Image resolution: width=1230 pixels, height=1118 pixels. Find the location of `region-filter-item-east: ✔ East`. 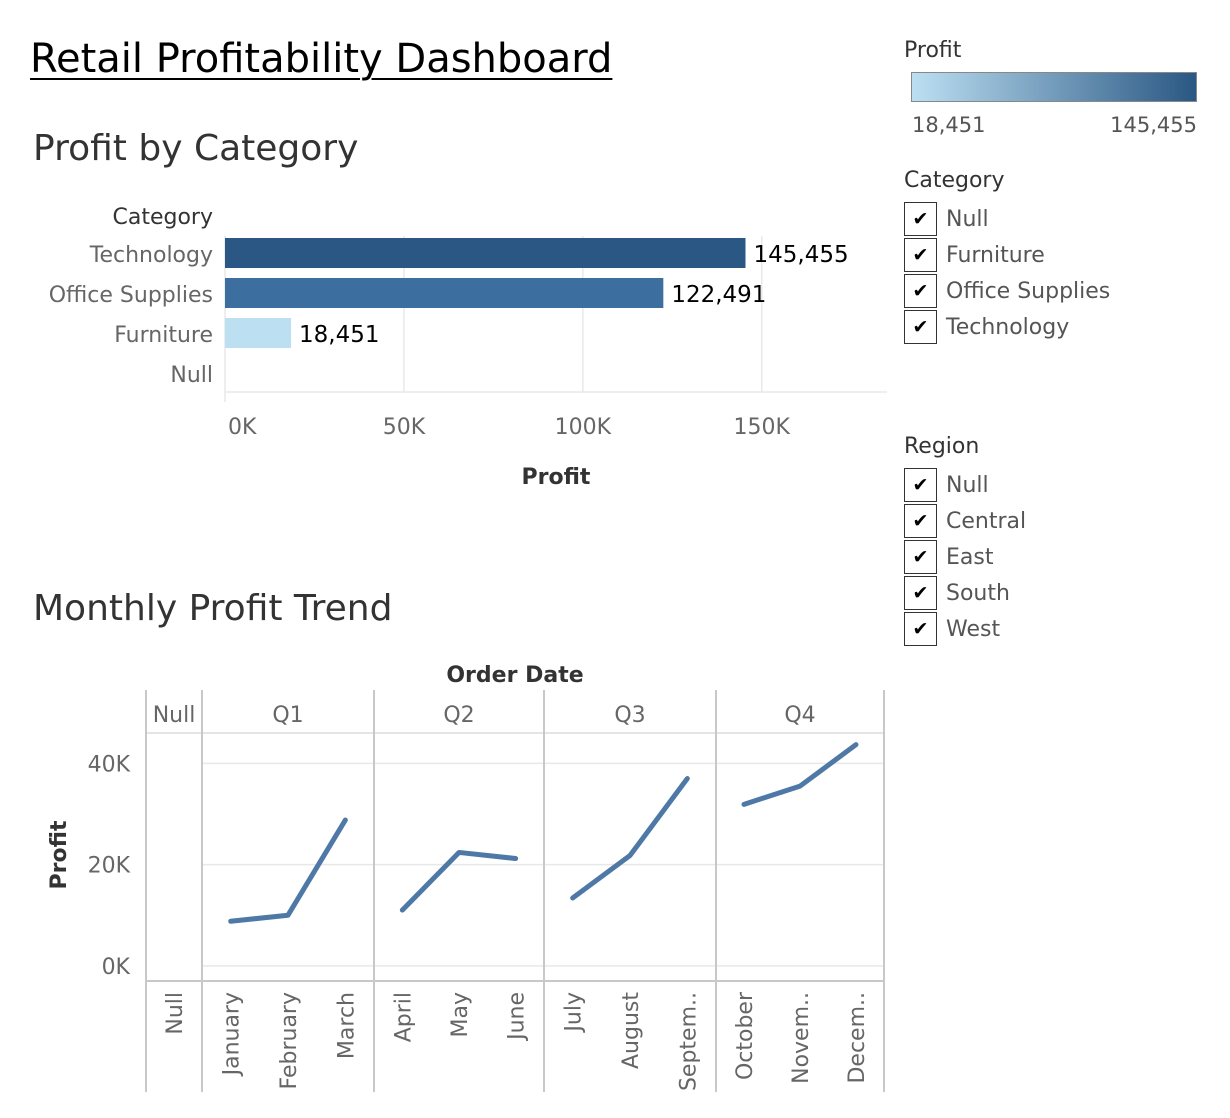

region-filter-item-east: ✔ East is located at coordinates (965, 557).